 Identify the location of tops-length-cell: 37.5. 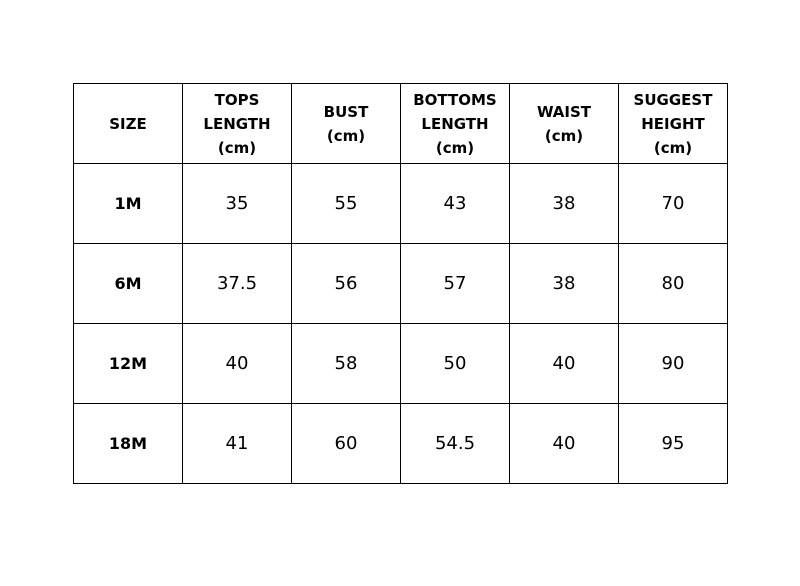
(237, 283).